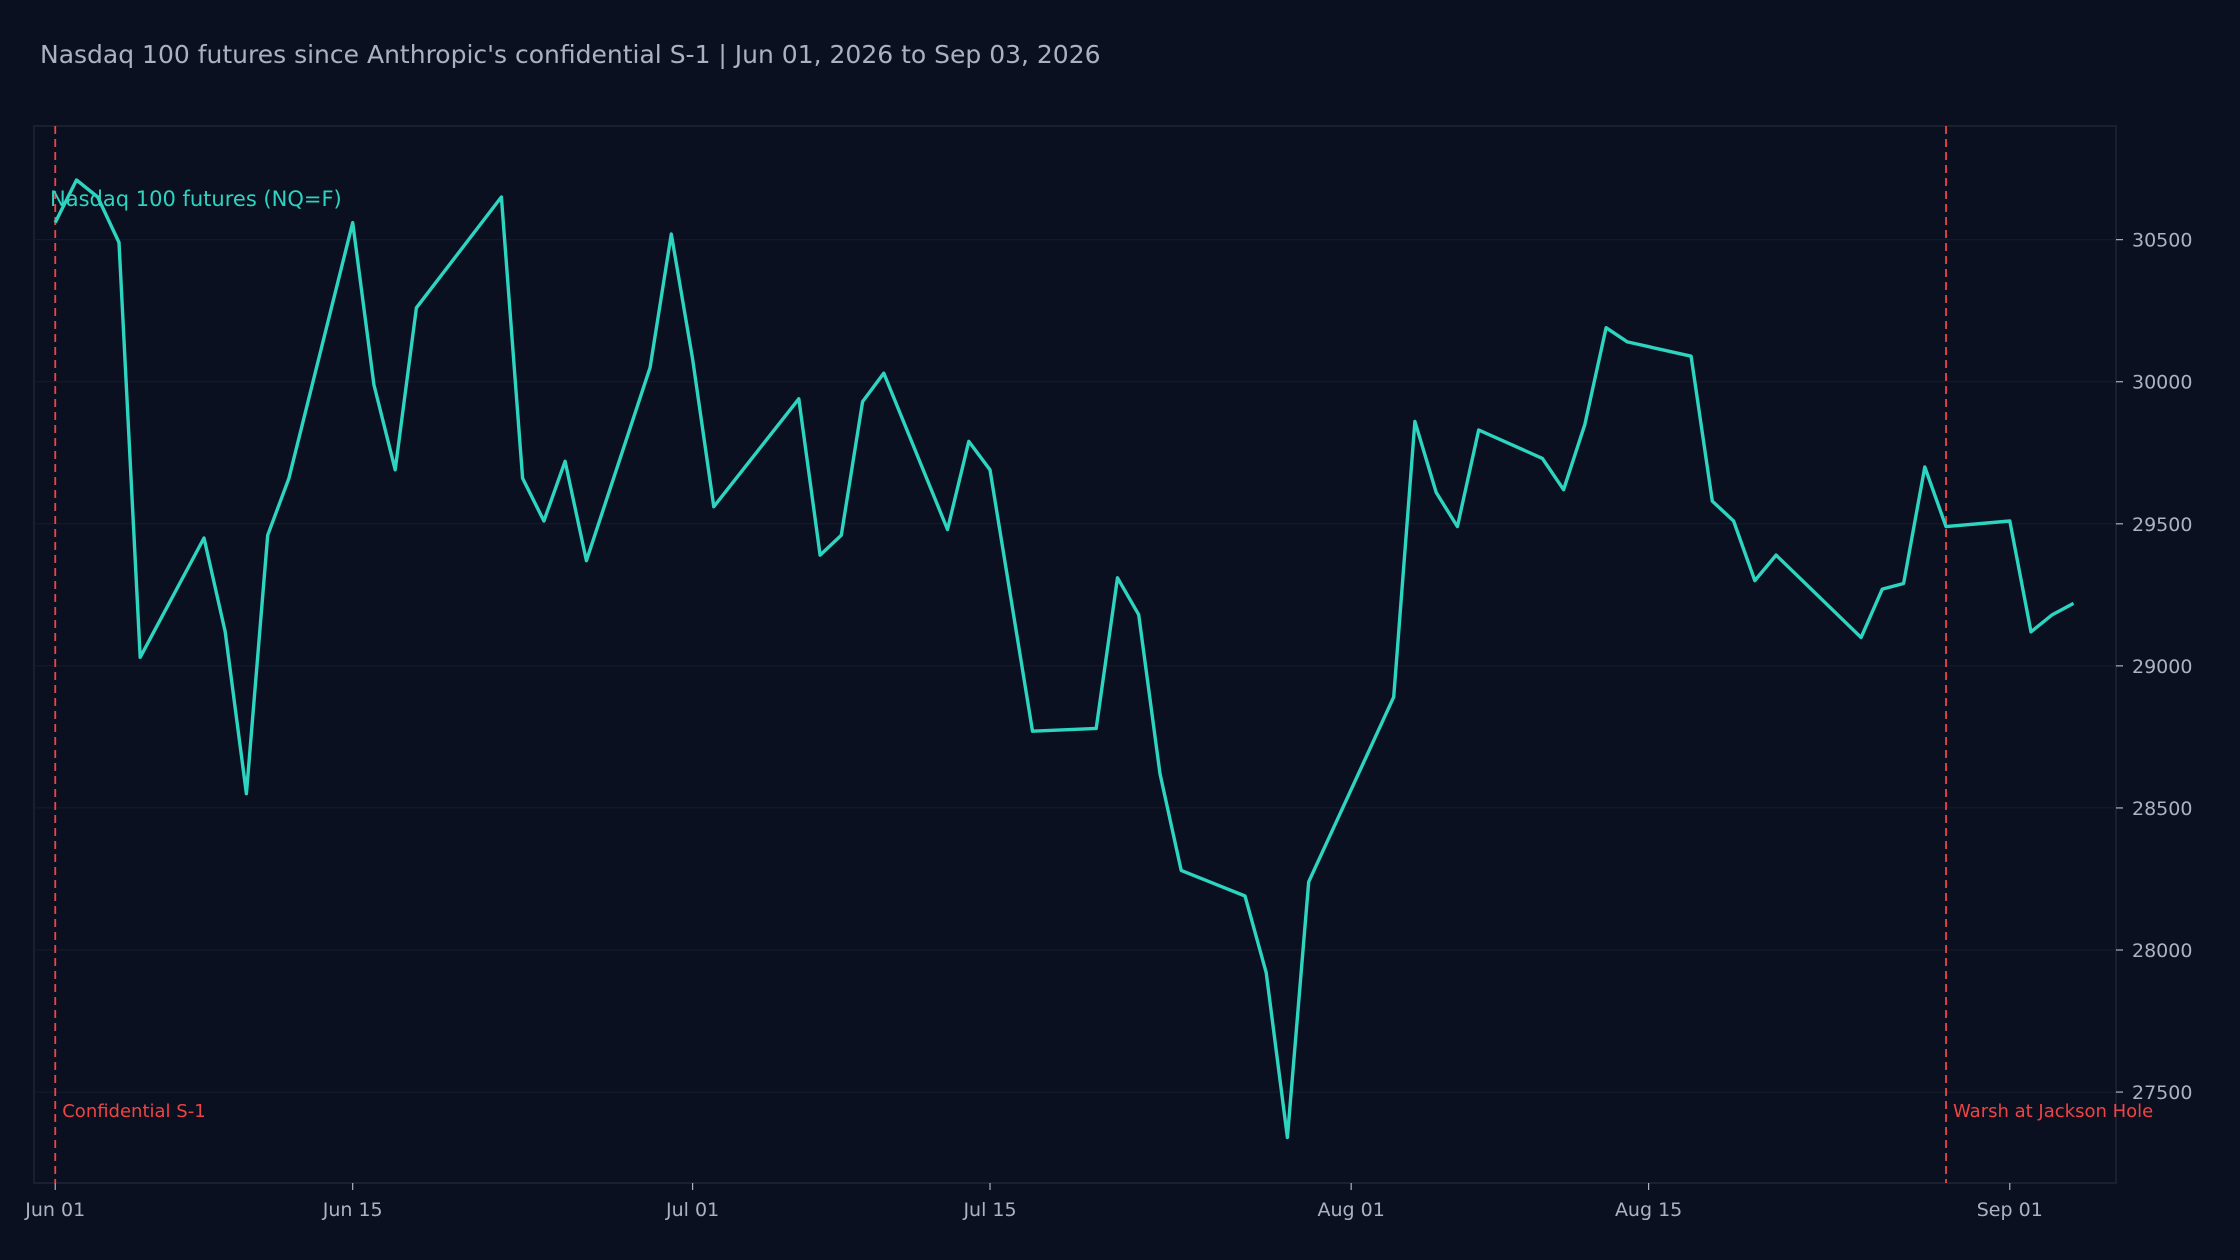  Describe the element at coordinates (2162, 1093) in the screenshot. I see `y-tick-label: 27500` at that location.